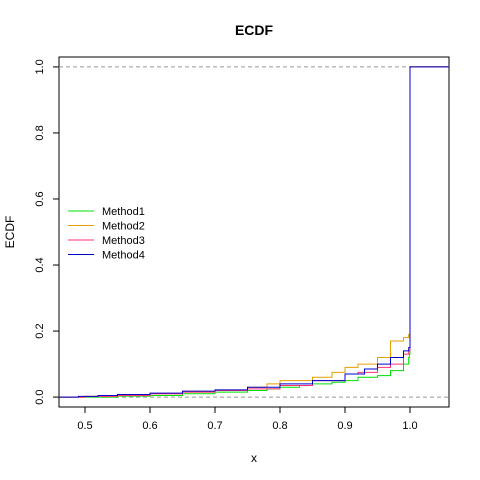 The image size is (480, 480). What do you see at coordinates (123, 256) in the screenshot?
I see `legend-label: Method4` at bounding box center [123, 256].